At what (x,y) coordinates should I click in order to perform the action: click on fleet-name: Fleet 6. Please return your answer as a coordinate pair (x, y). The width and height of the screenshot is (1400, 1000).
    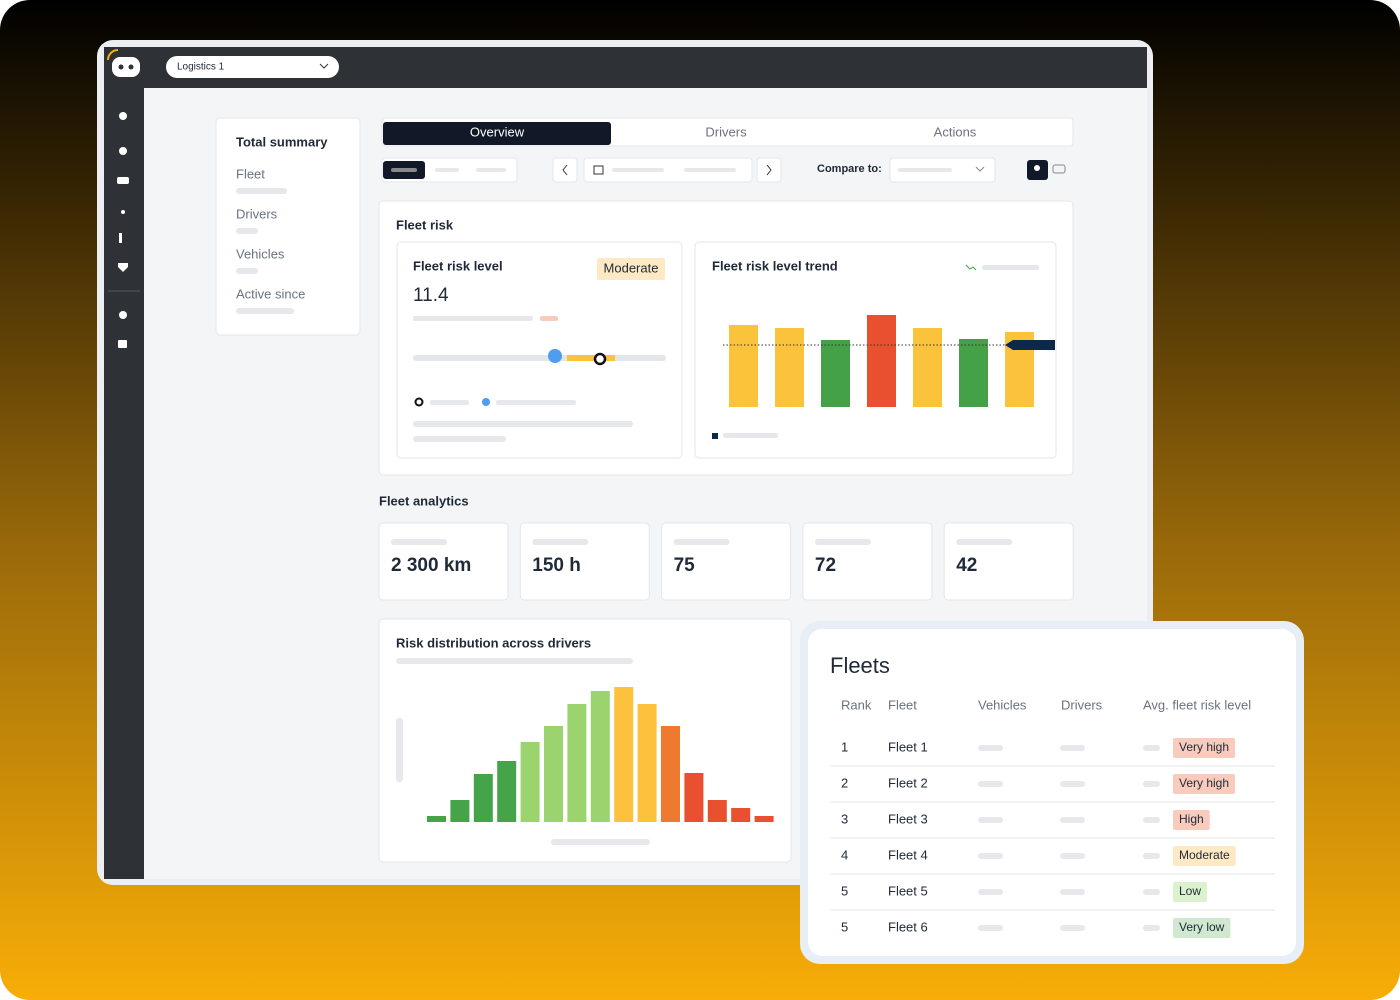
    Looking at the image, I should click on (908, 926).